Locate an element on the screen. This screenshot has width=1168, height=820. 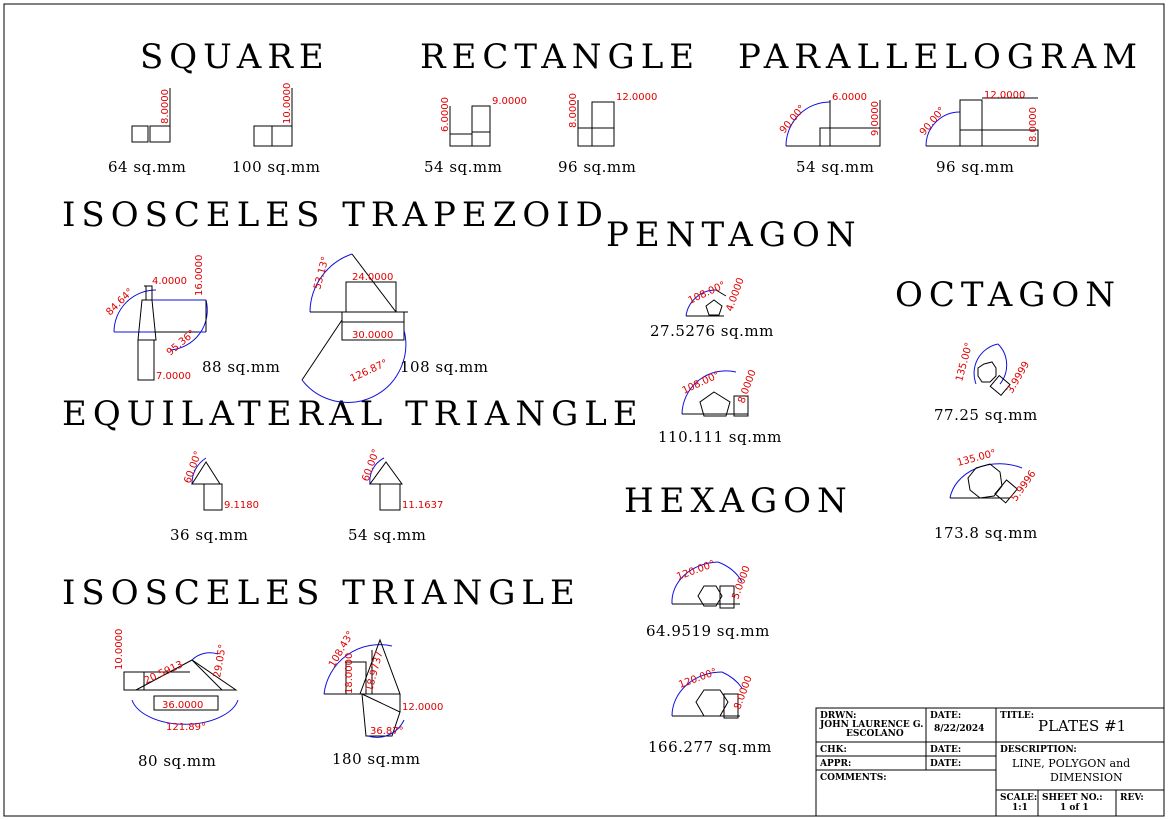
square-figure-1: 8.0000 is located at coordinates (151, 115).